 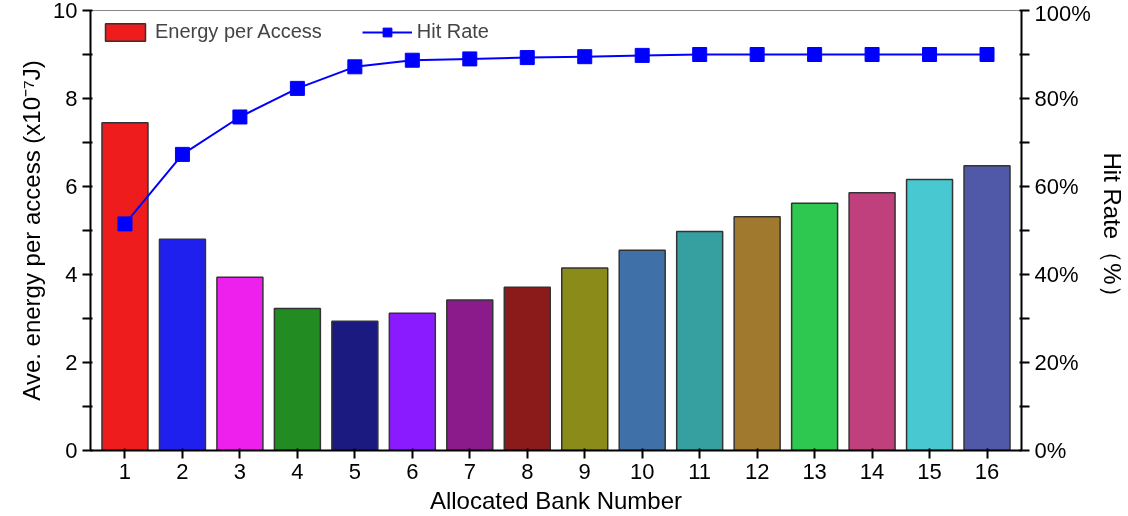 What do you see at coordinates (929, 471) in the screenshot?
I see `x-tick-label: 15` at bounding box center [929, 471].